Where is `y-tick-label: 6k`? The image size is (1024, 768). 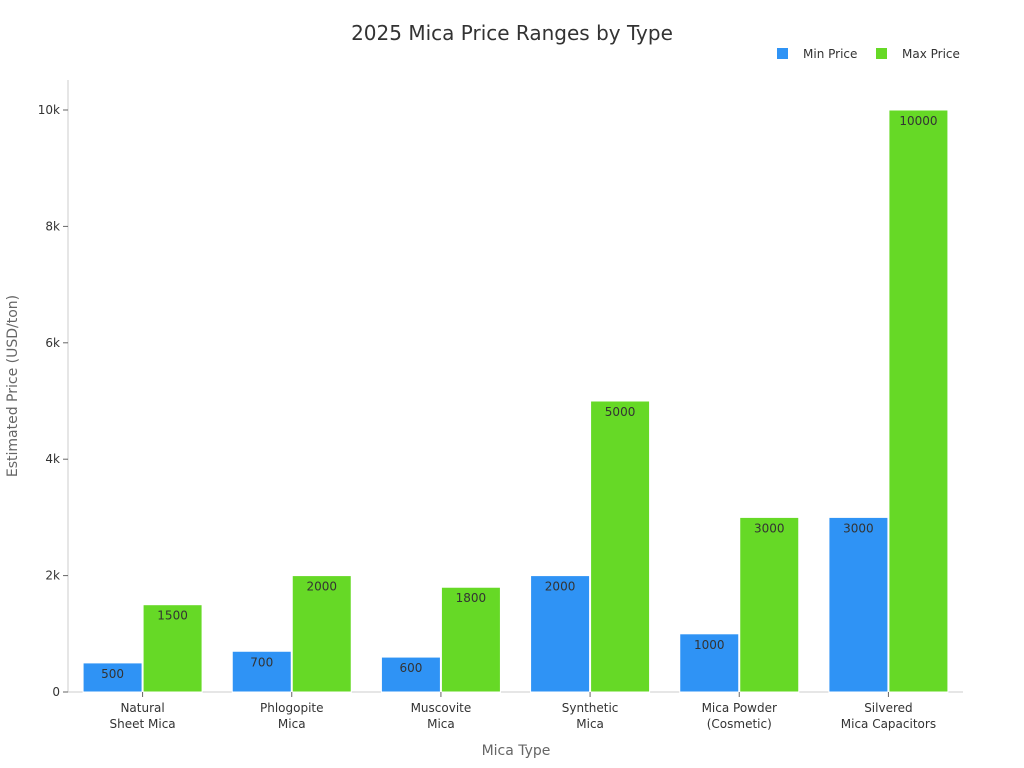 y-tick-label: 6k is located at coordinates (52, 343).